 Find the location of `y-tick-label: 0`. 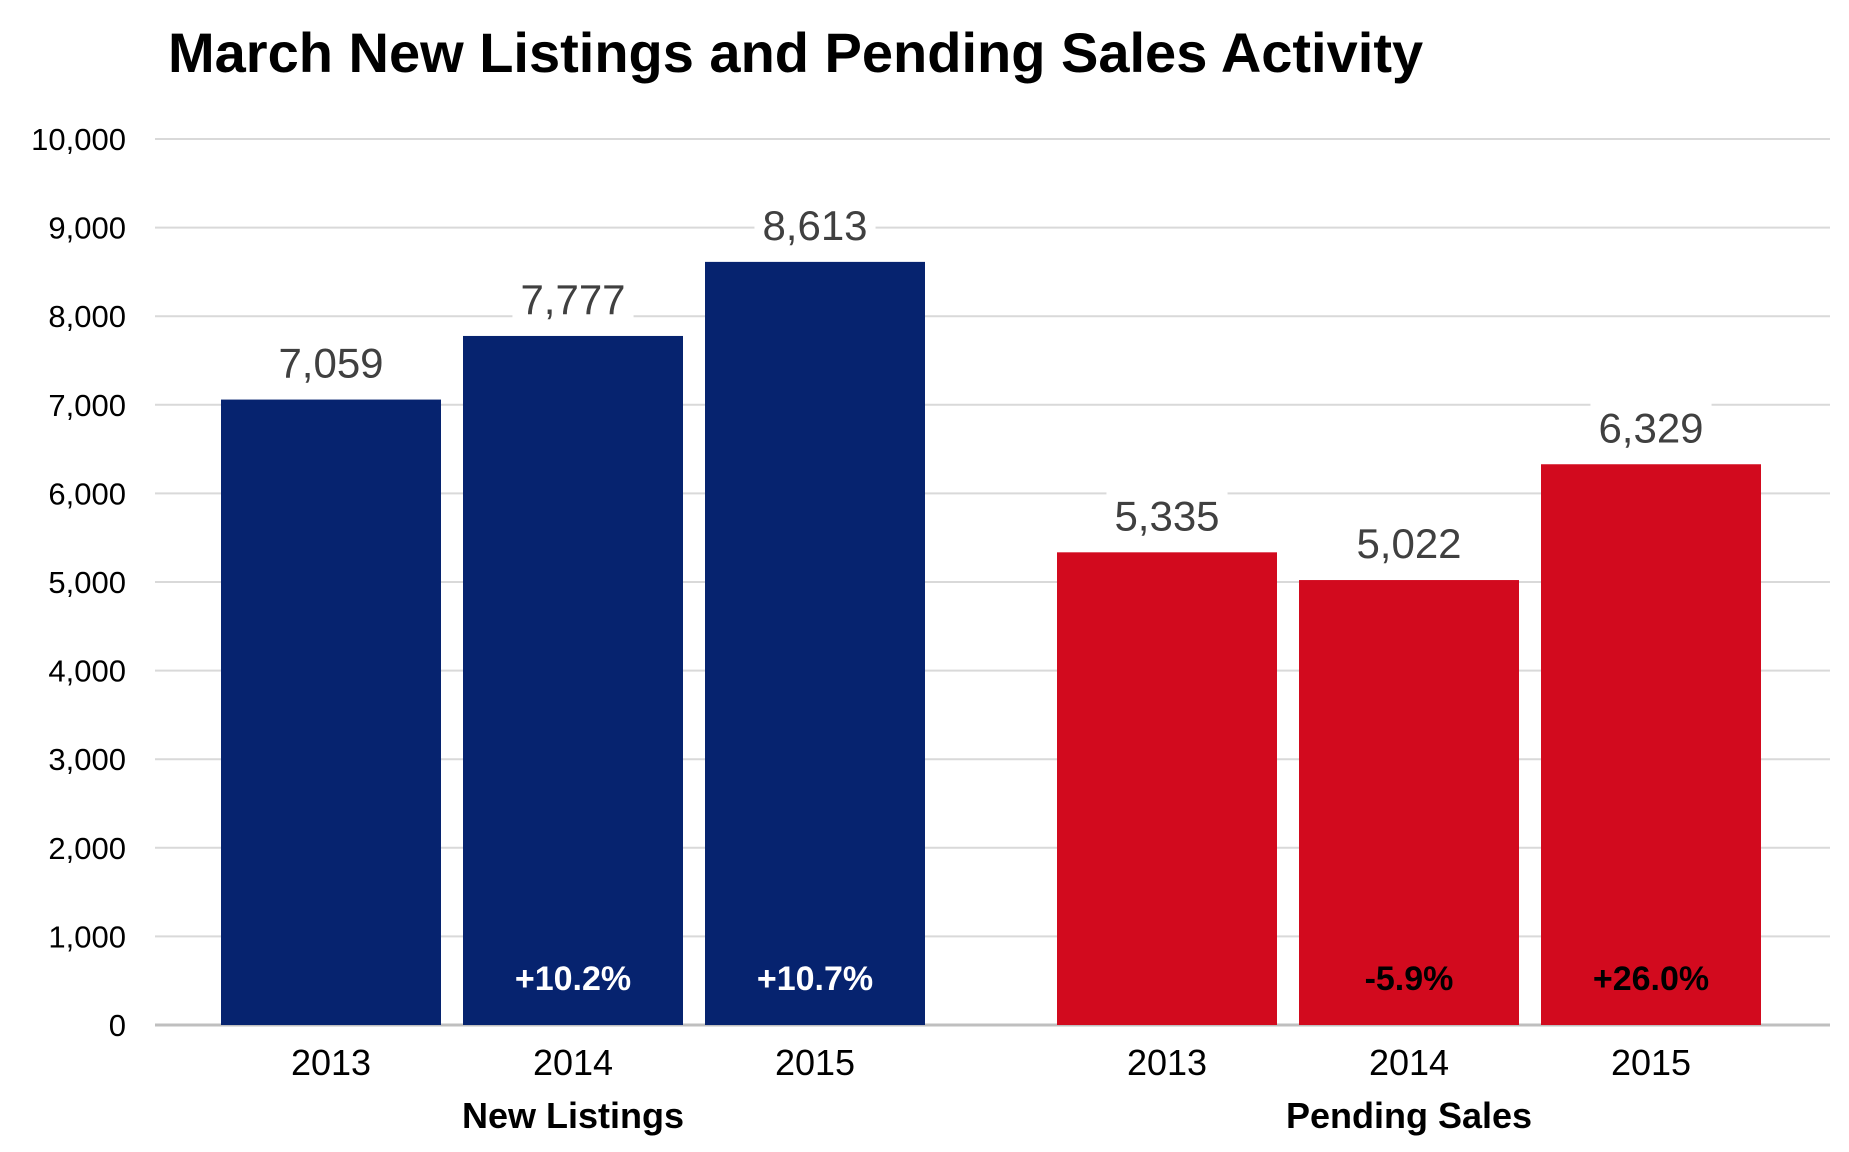

y-tick-label: 0 is located at coordinates (117, 1025).